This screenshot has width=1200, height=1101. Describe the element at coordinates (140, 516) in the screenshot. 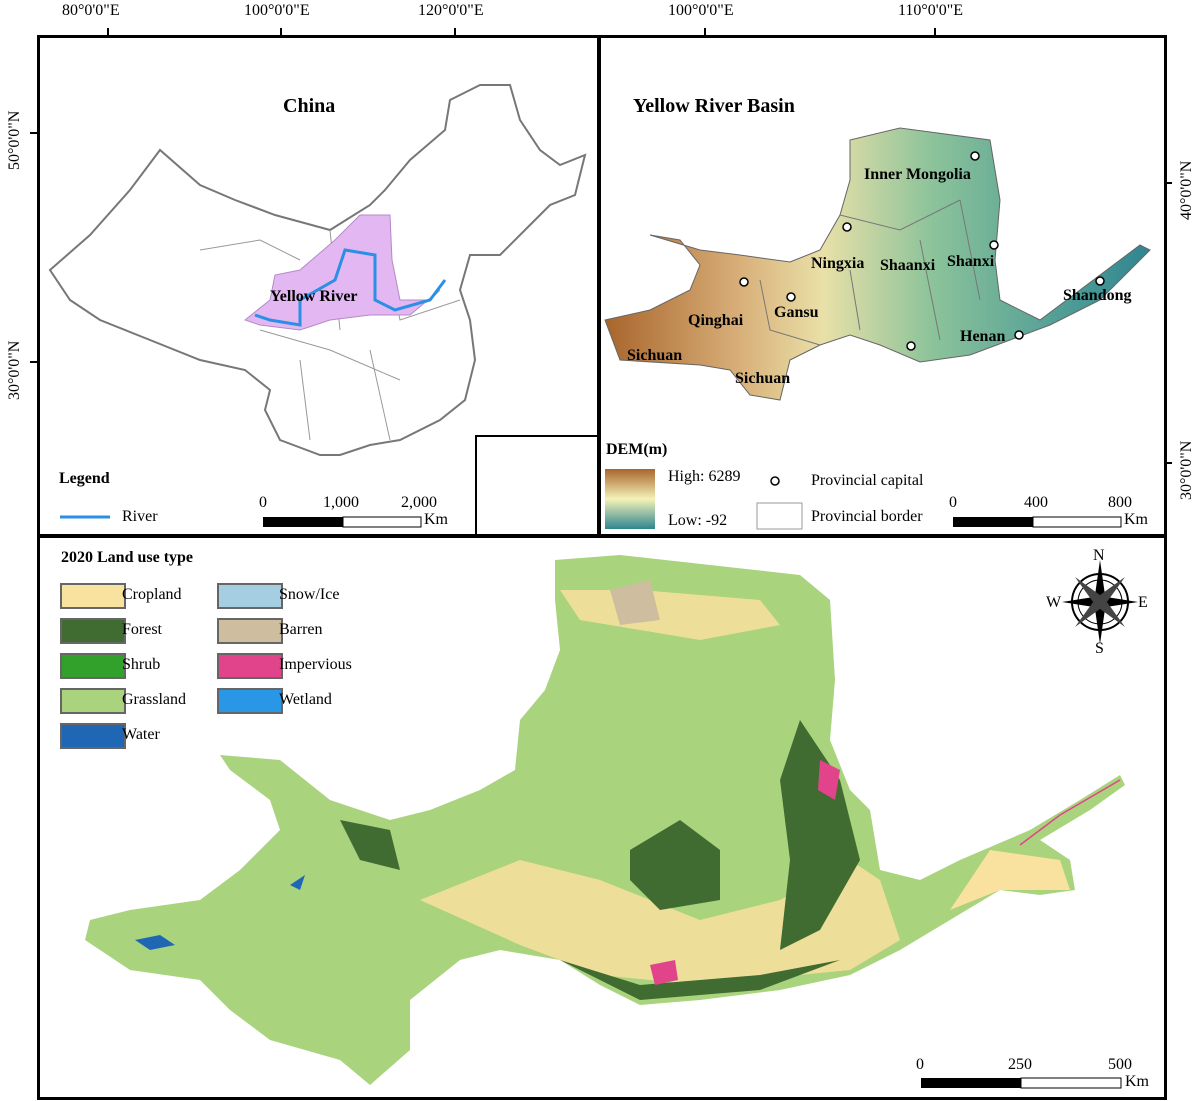

I see `legend-river-label: River` at that location.